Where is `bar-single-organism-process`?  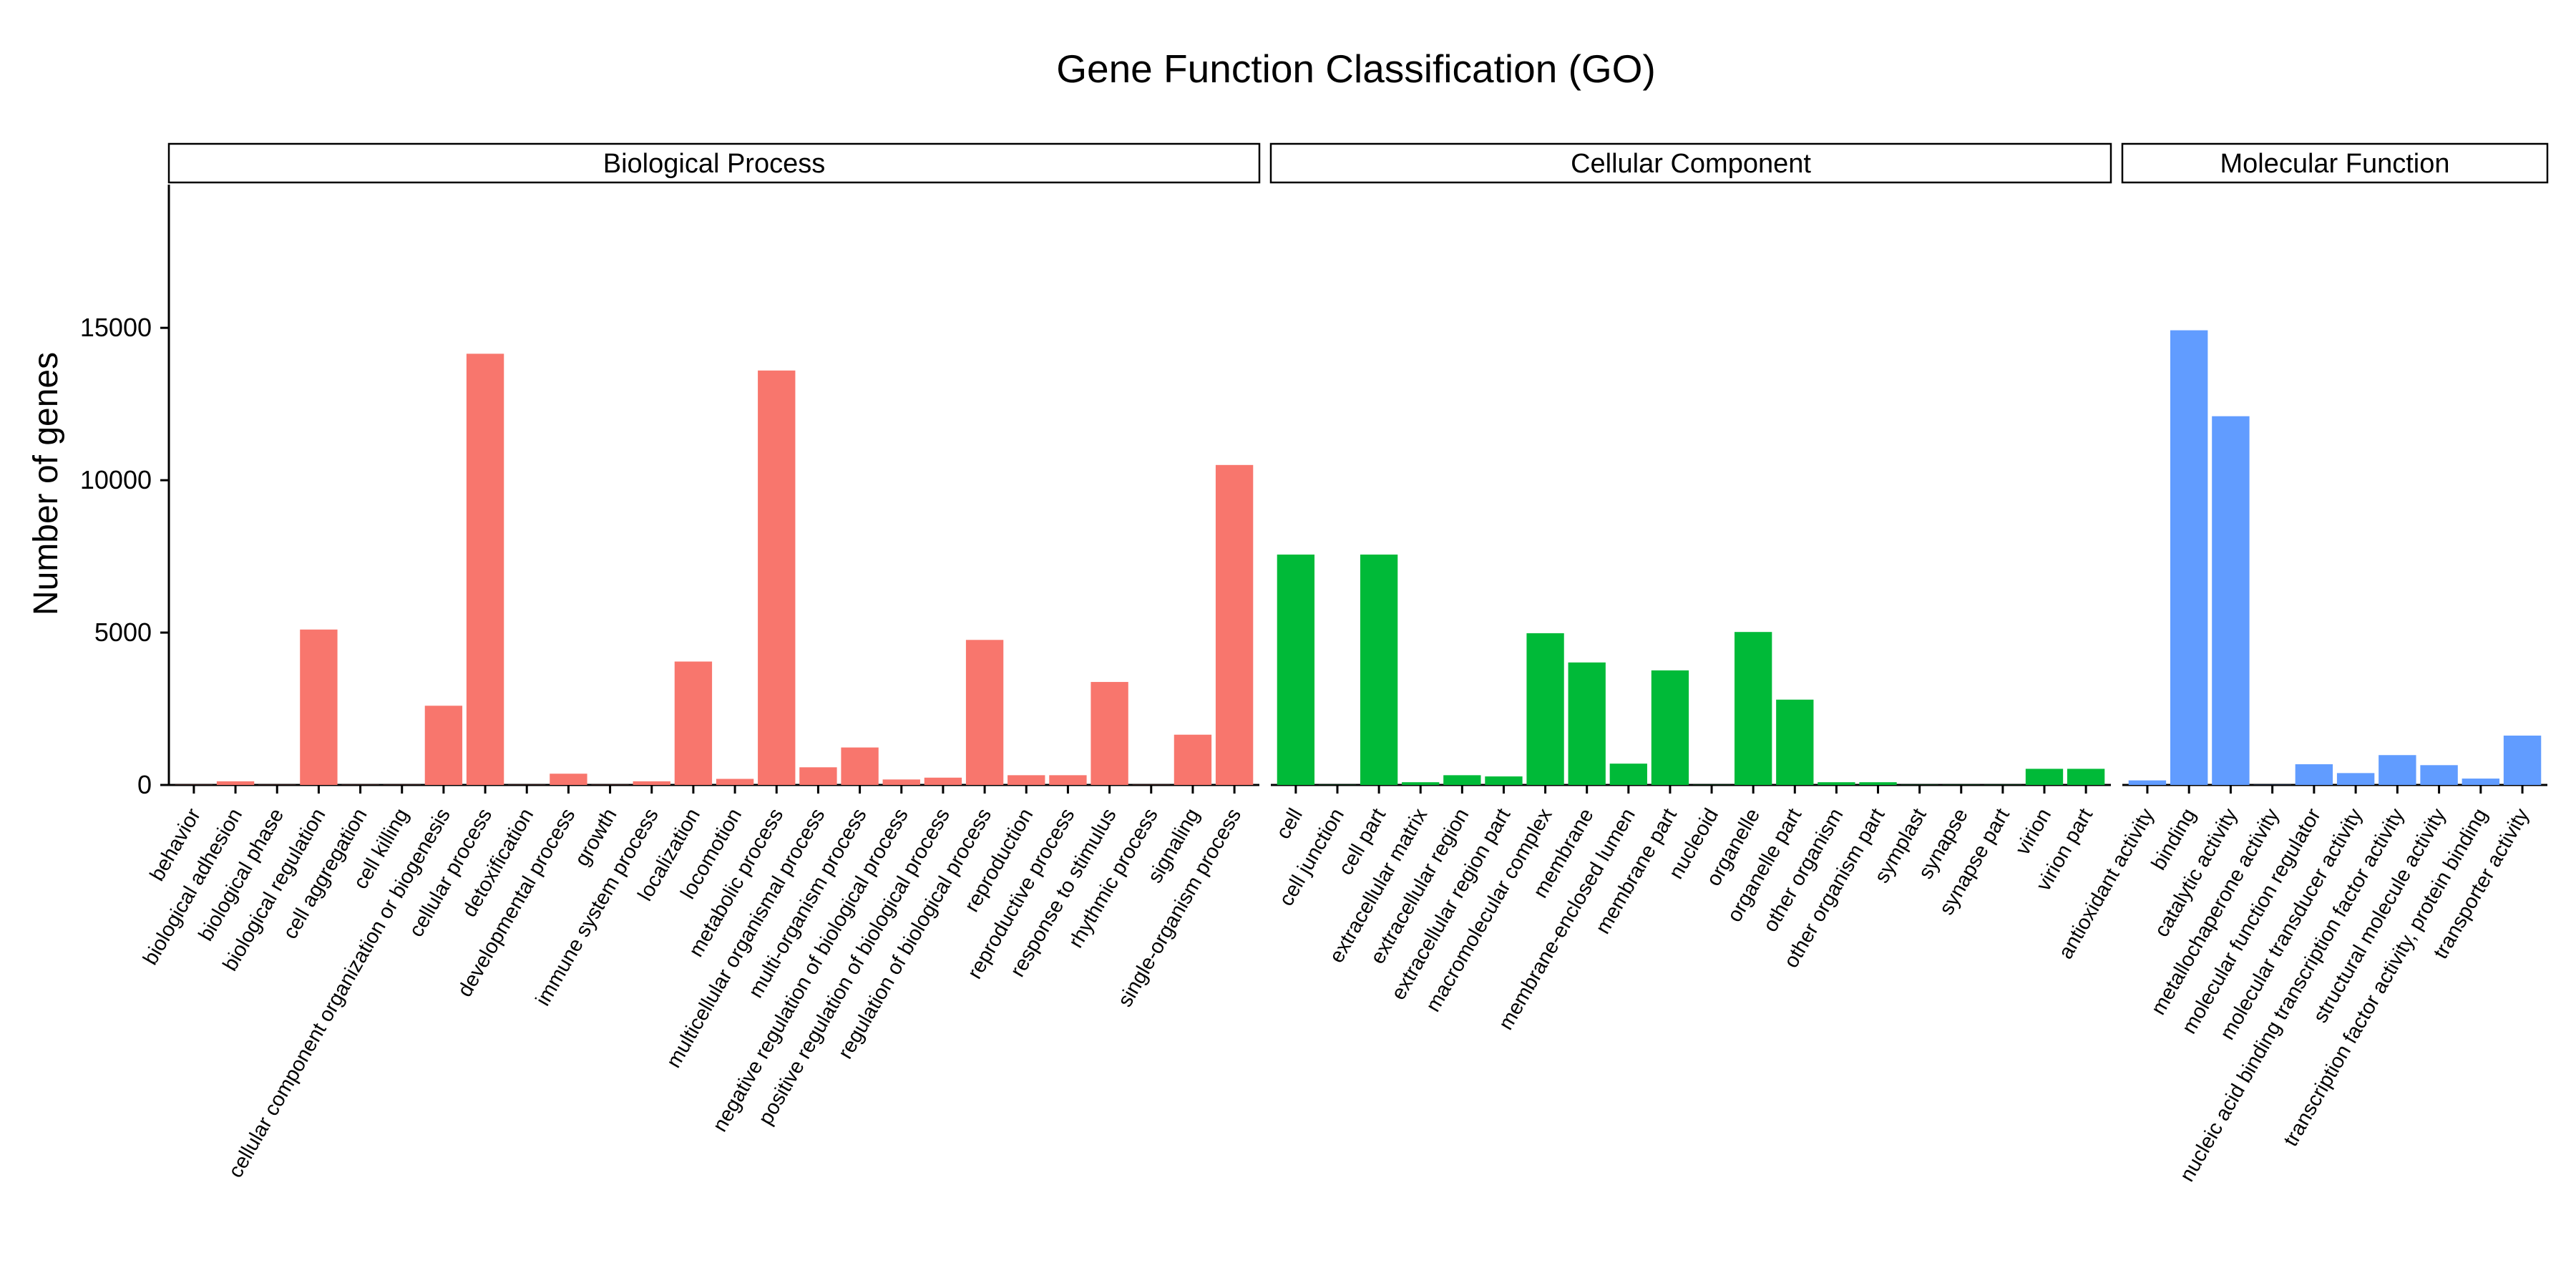
bar-single-organism-process is located at coordinates (1234, 624).